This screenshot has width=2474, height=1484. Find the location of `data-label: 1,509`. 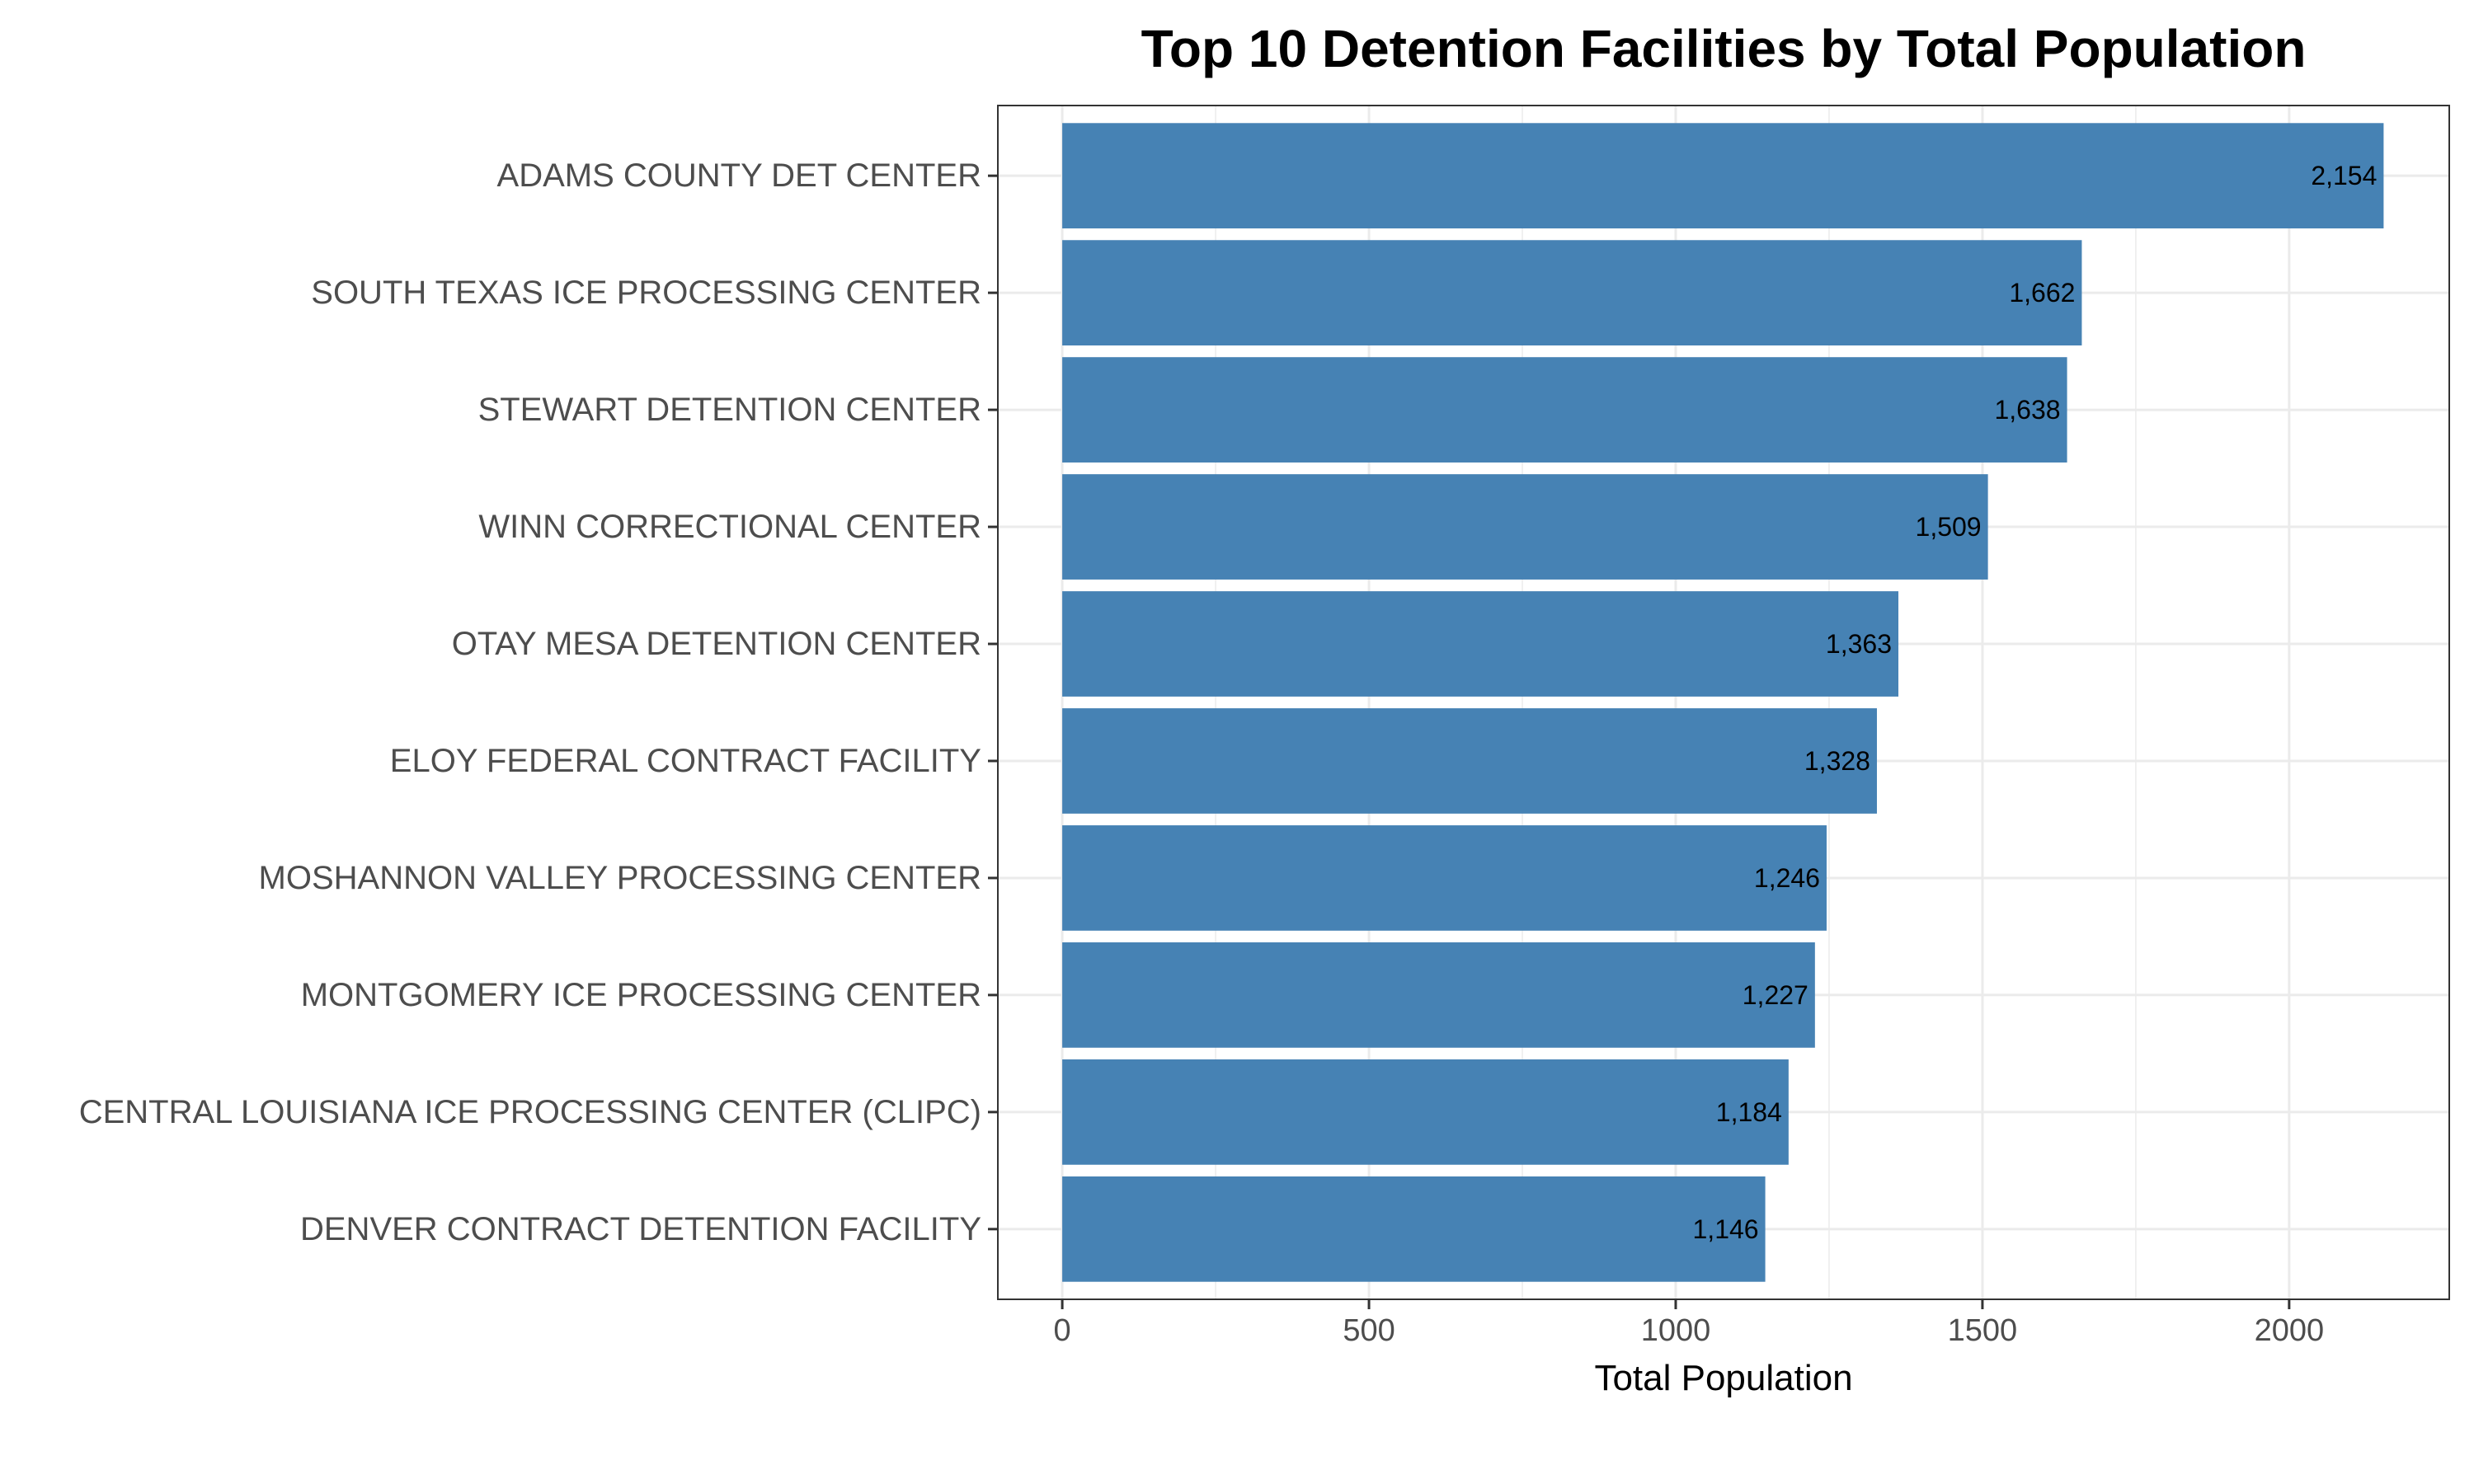

data-label: 1,509 is located at coordinates (1949, 527).